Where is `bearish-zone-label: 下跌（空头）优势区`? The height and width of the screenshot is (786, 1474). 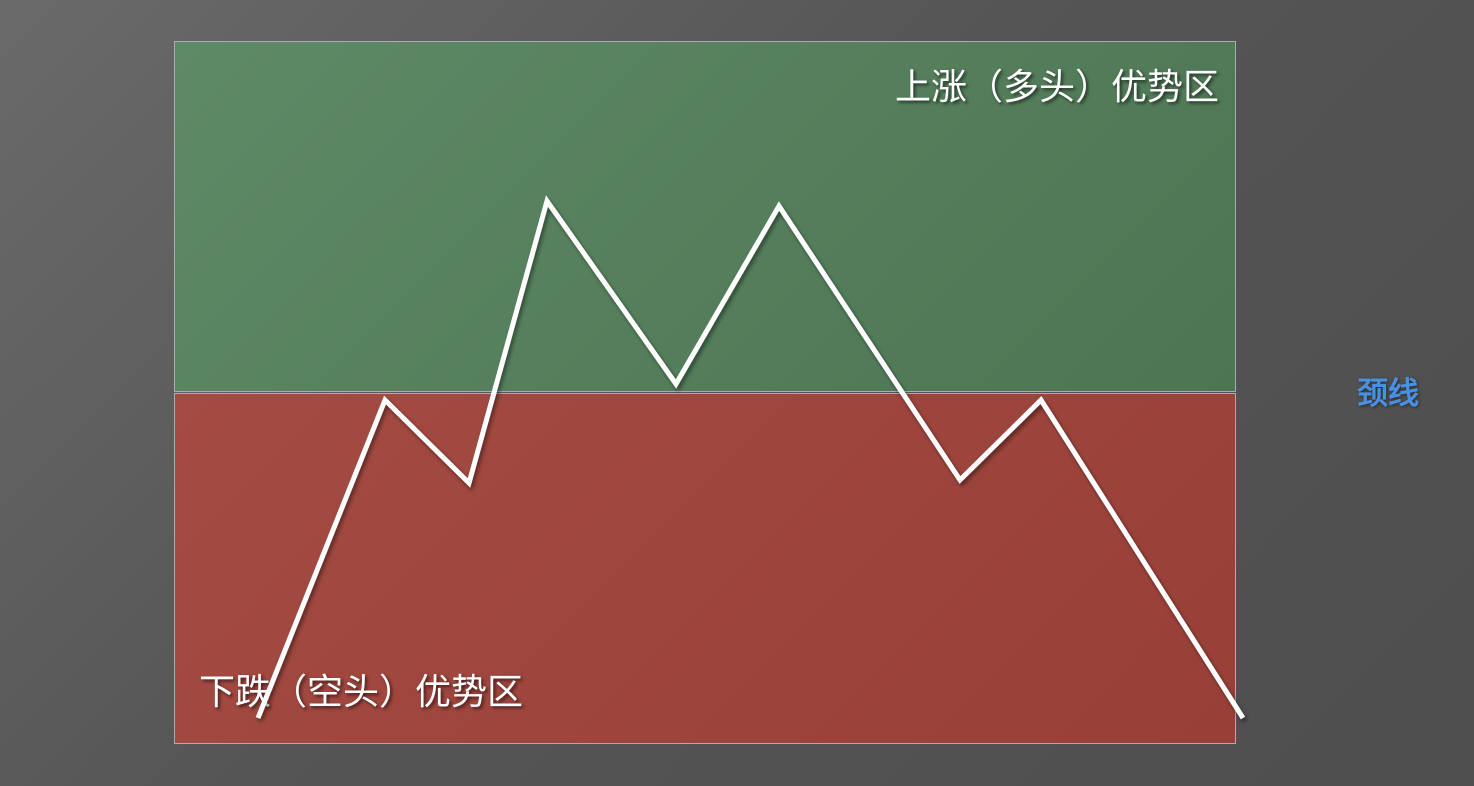 bearish-zone-label: 下跌（空头）优势区 is located at coordinates (361, 692).